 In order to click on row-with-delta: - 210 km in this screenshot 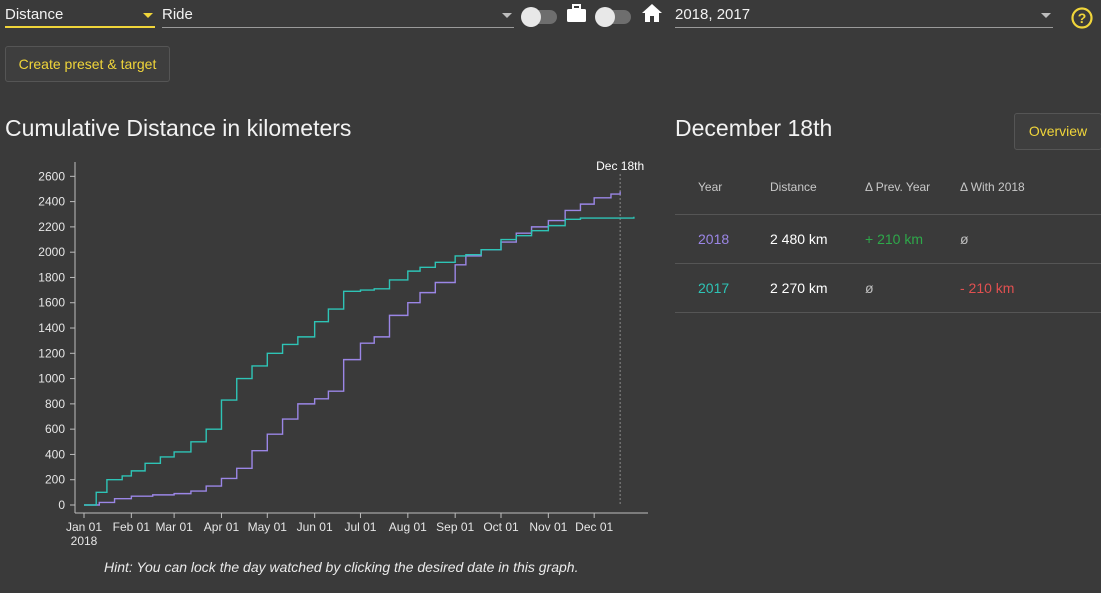, I will do `click(1030, 288)`.